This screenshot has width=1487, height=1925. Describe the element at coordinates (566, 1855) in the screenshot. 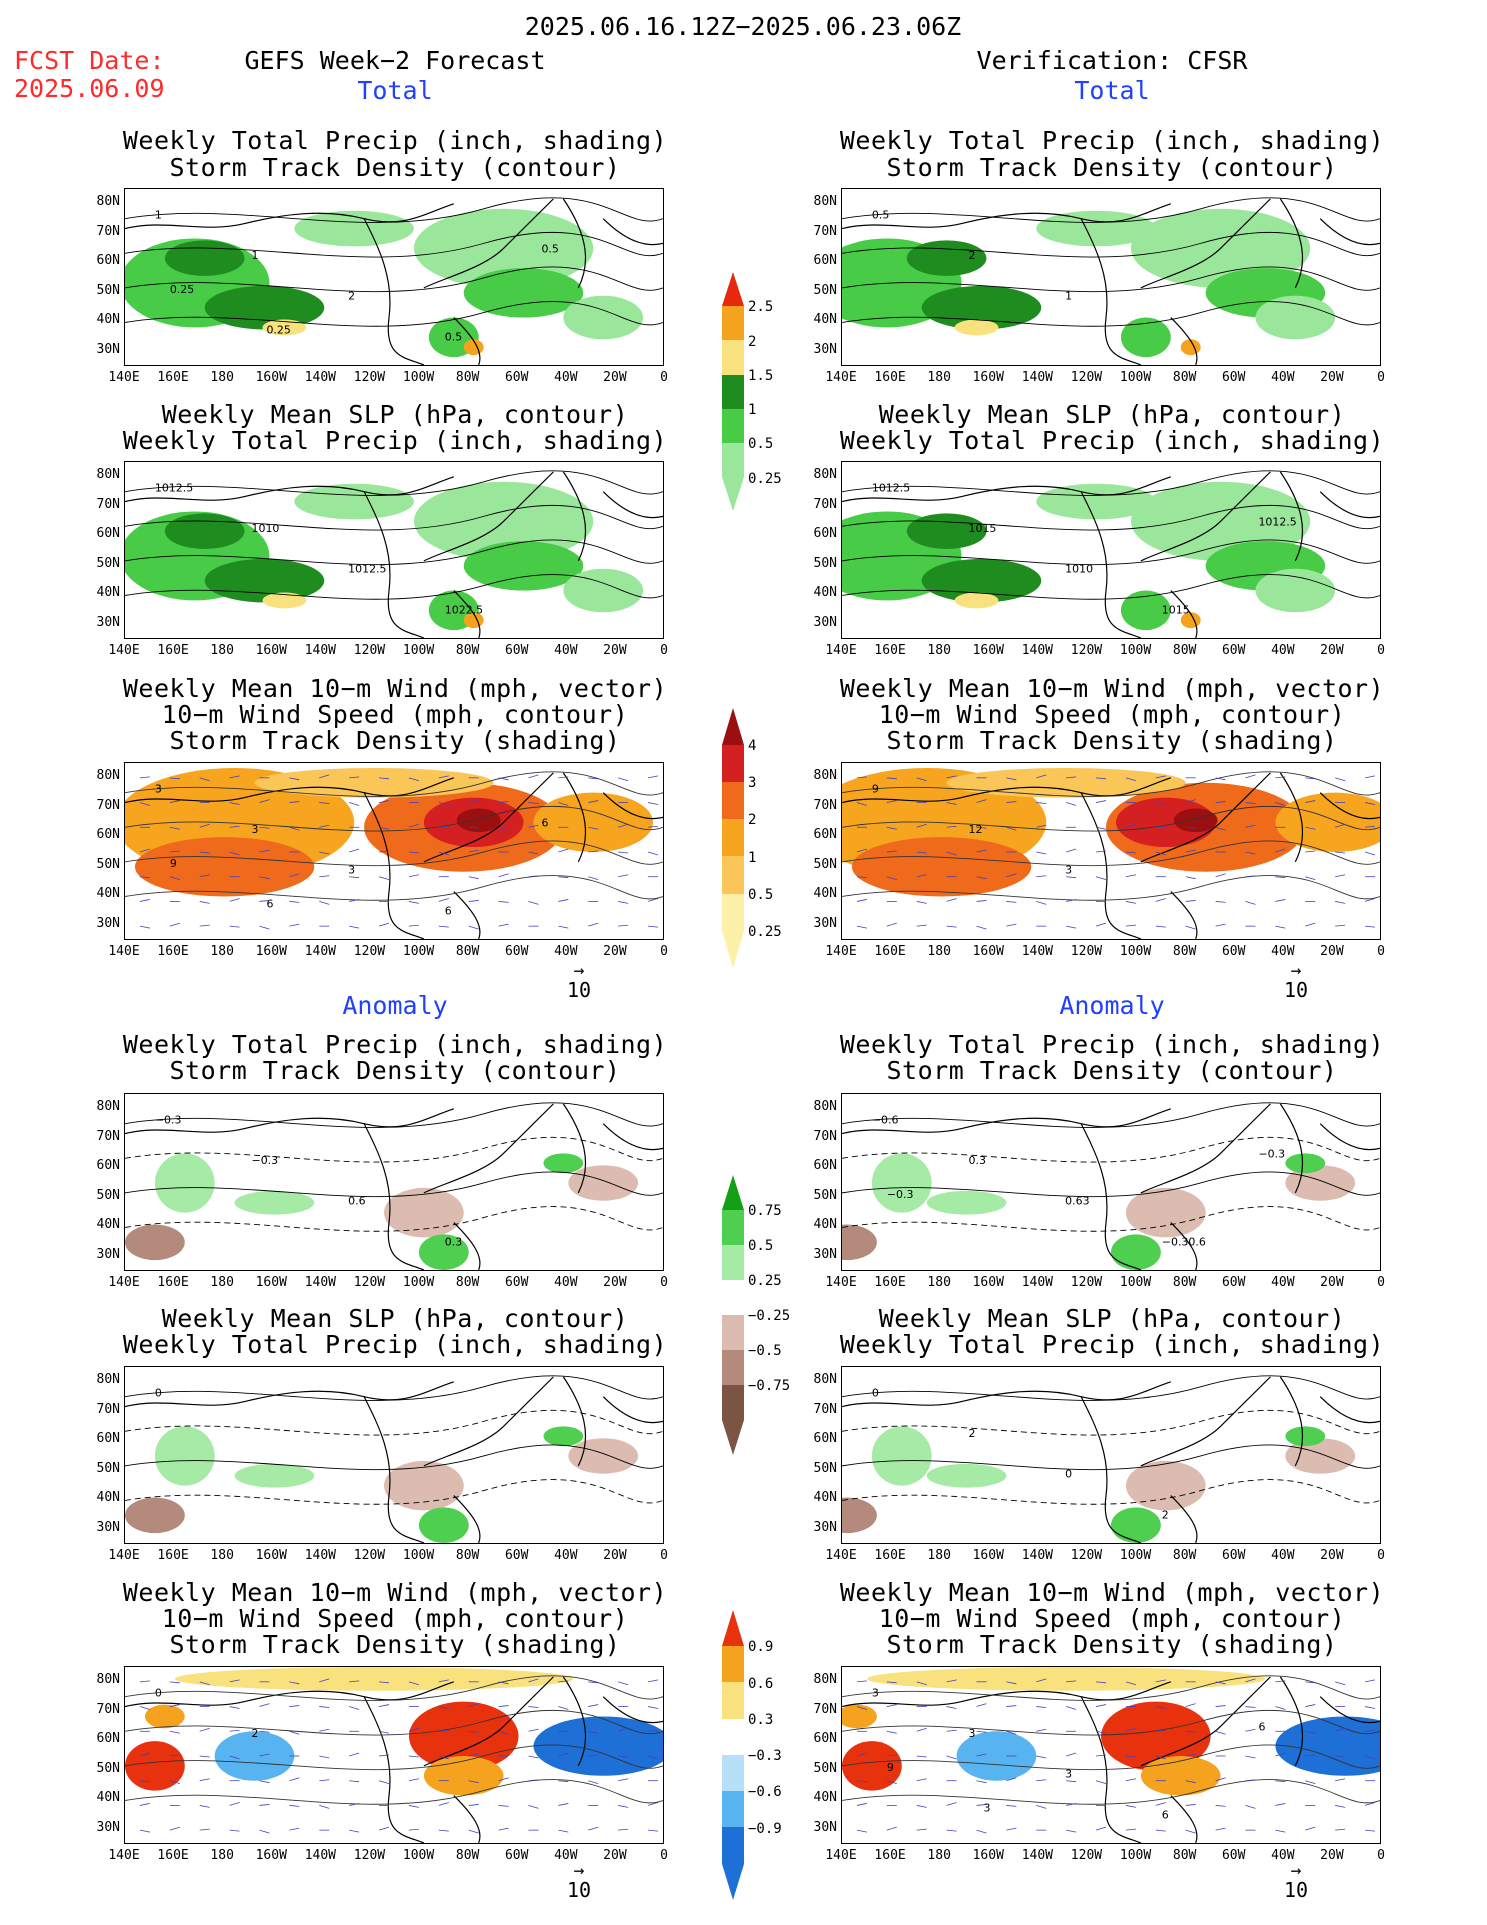

I see `lon-label: 40W` at that location.